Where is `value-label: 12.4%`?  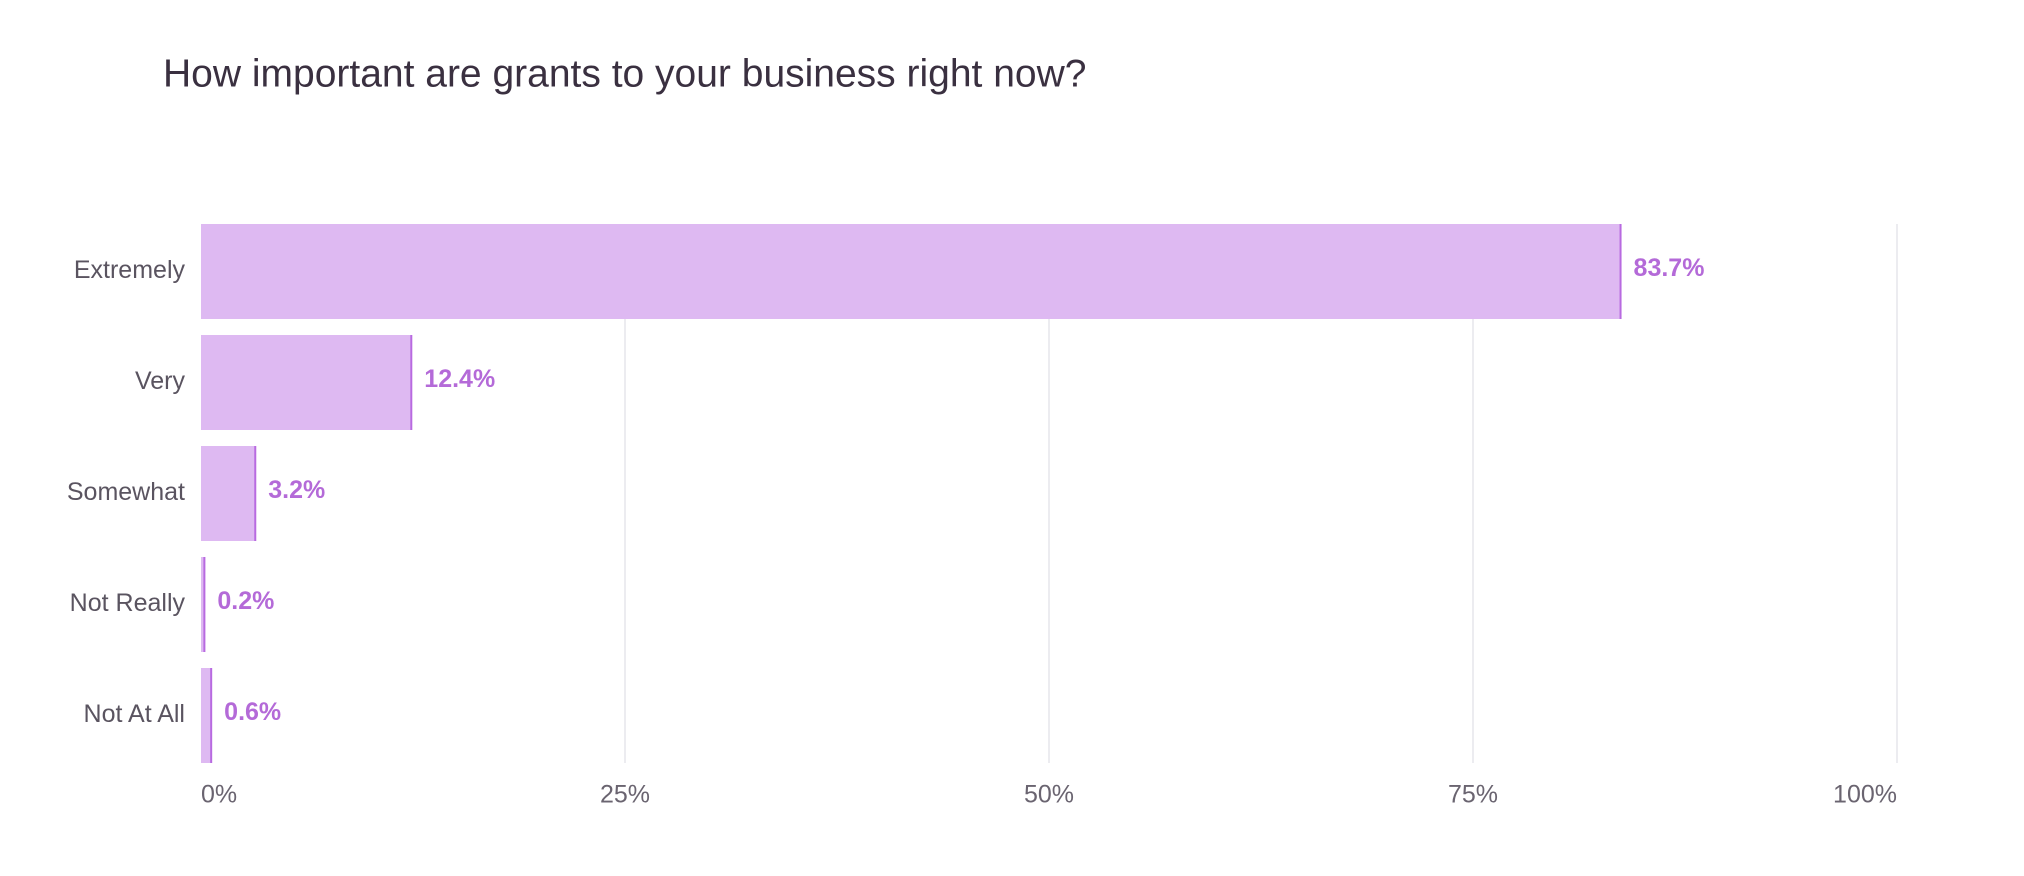
value-label: 12.4% is located at coordinates (459, 379).